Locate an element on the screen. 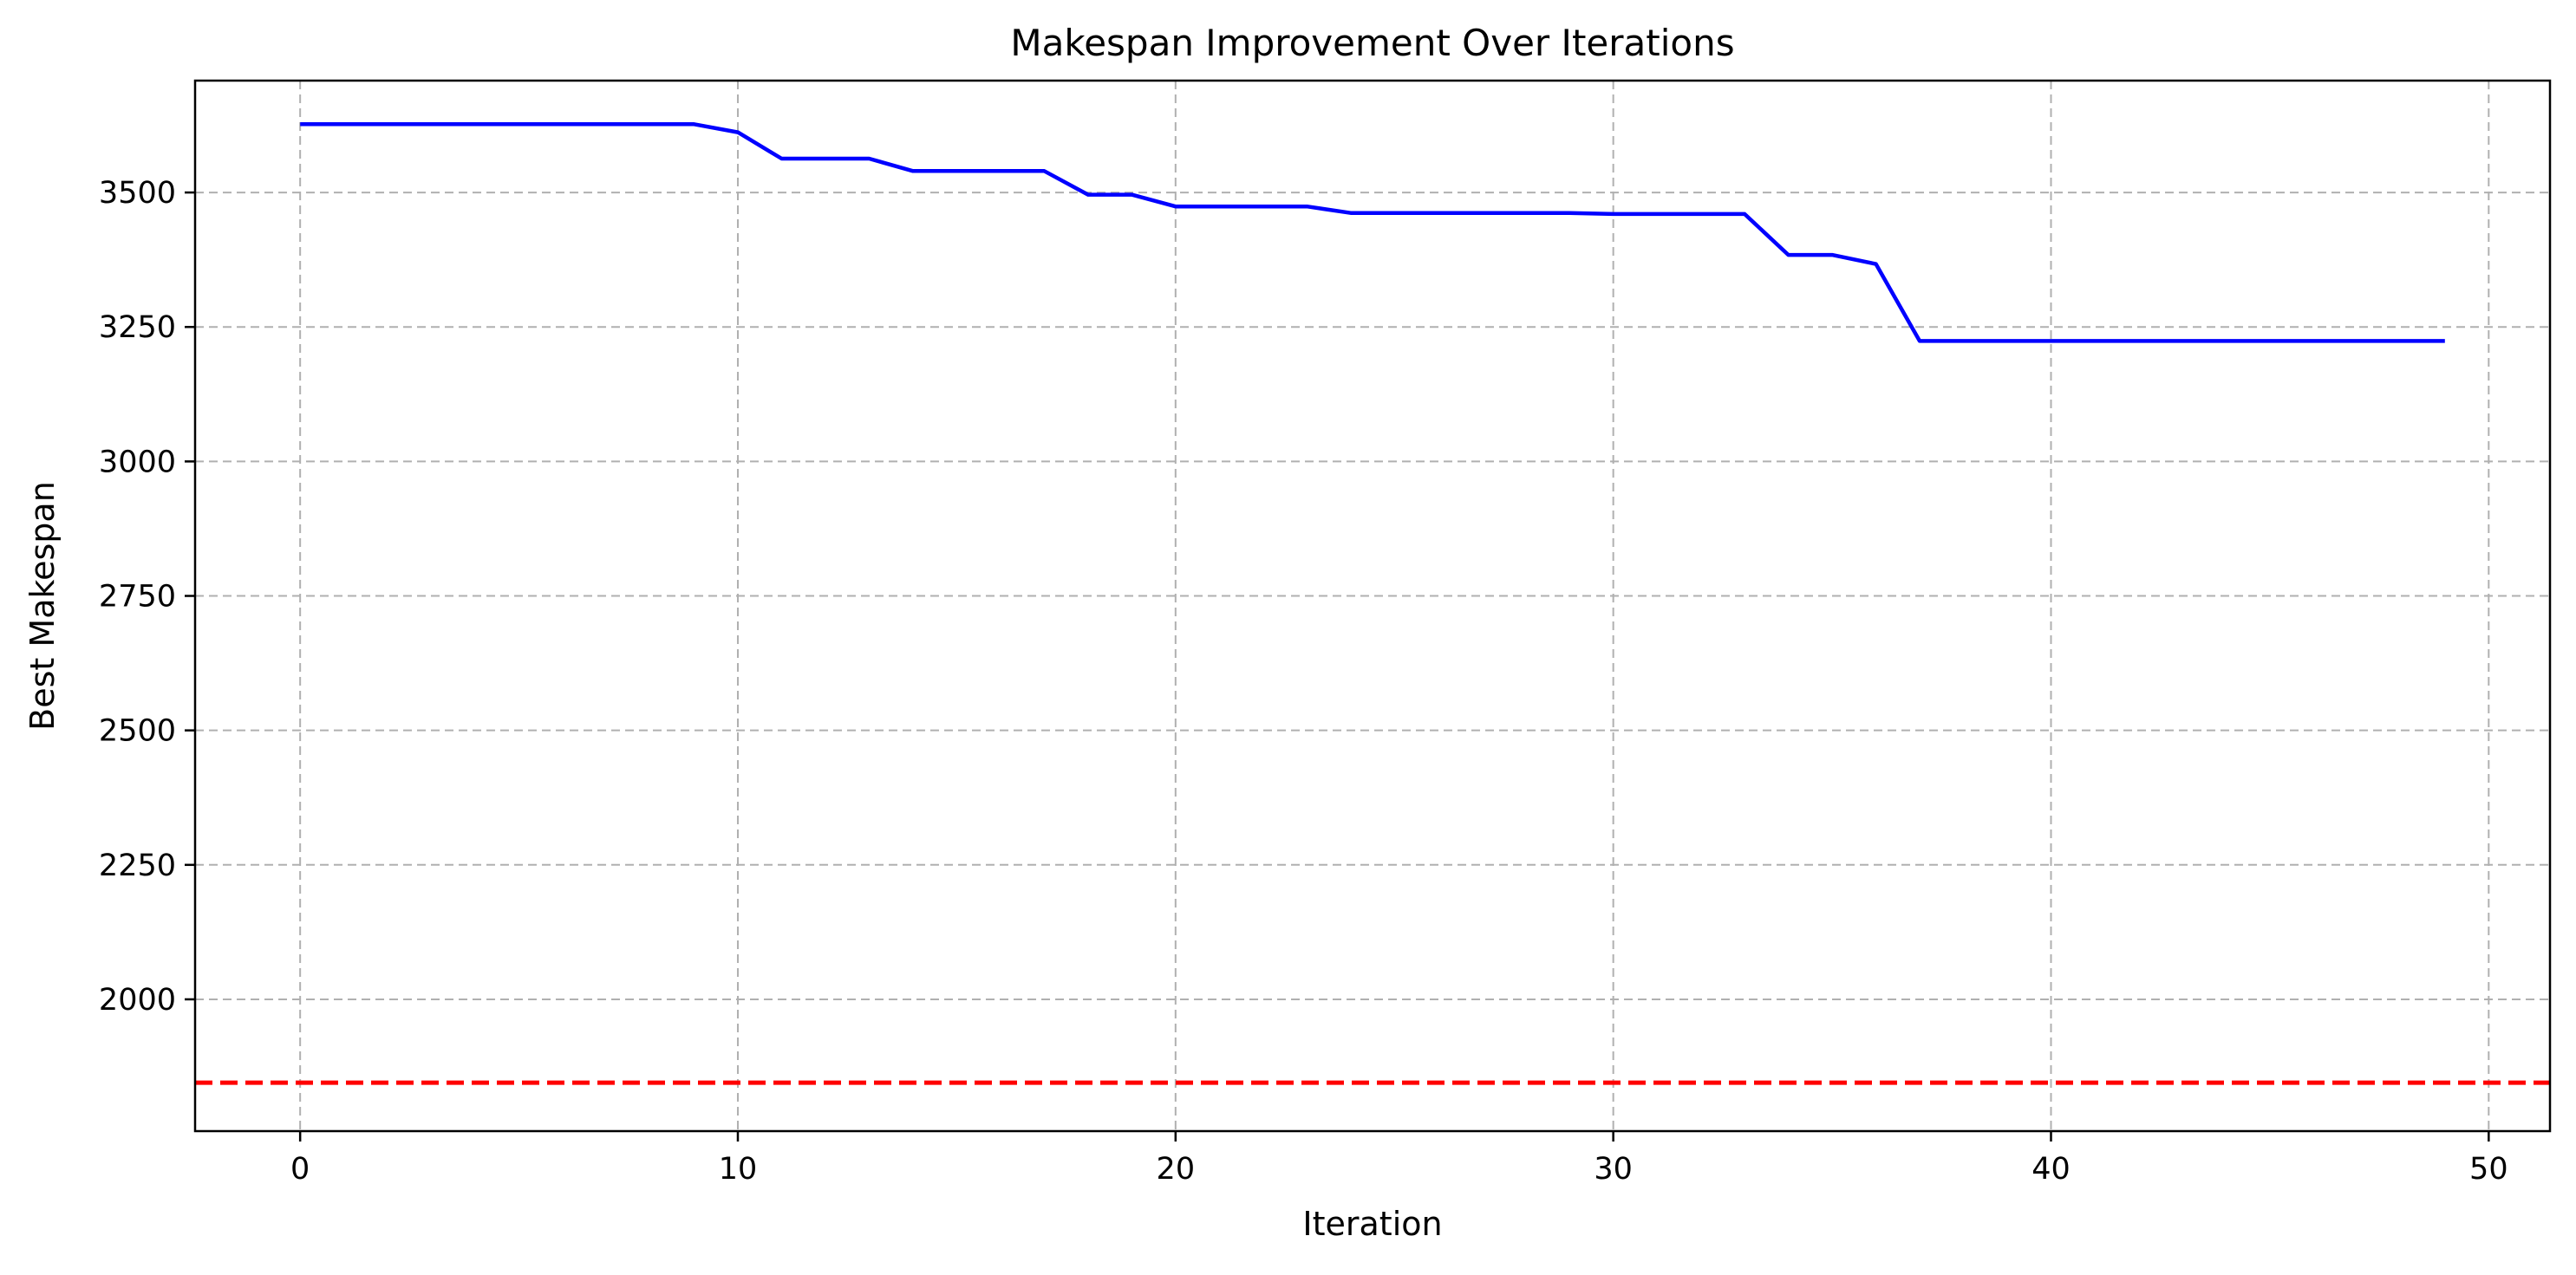  y-tick-label: 3500 is located at coordinates (138, 193).